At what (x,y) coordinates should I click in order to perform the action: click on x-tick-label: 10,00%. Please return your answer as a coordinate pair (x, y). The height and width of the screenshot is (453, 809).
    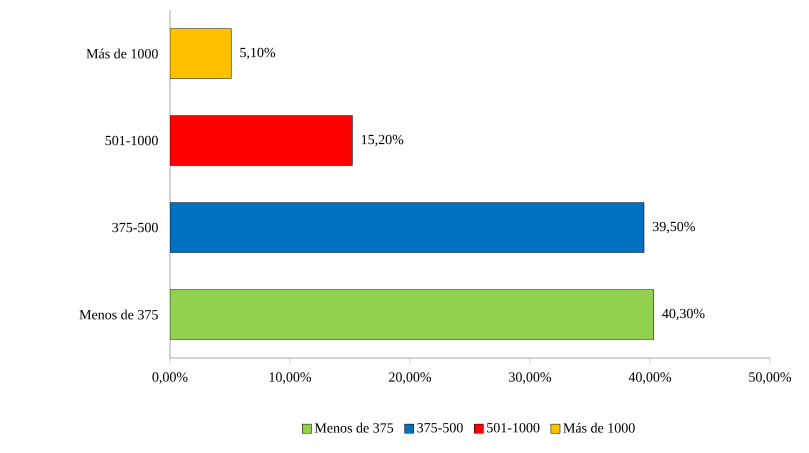
    Looking at the image, I should click on (291, 378).